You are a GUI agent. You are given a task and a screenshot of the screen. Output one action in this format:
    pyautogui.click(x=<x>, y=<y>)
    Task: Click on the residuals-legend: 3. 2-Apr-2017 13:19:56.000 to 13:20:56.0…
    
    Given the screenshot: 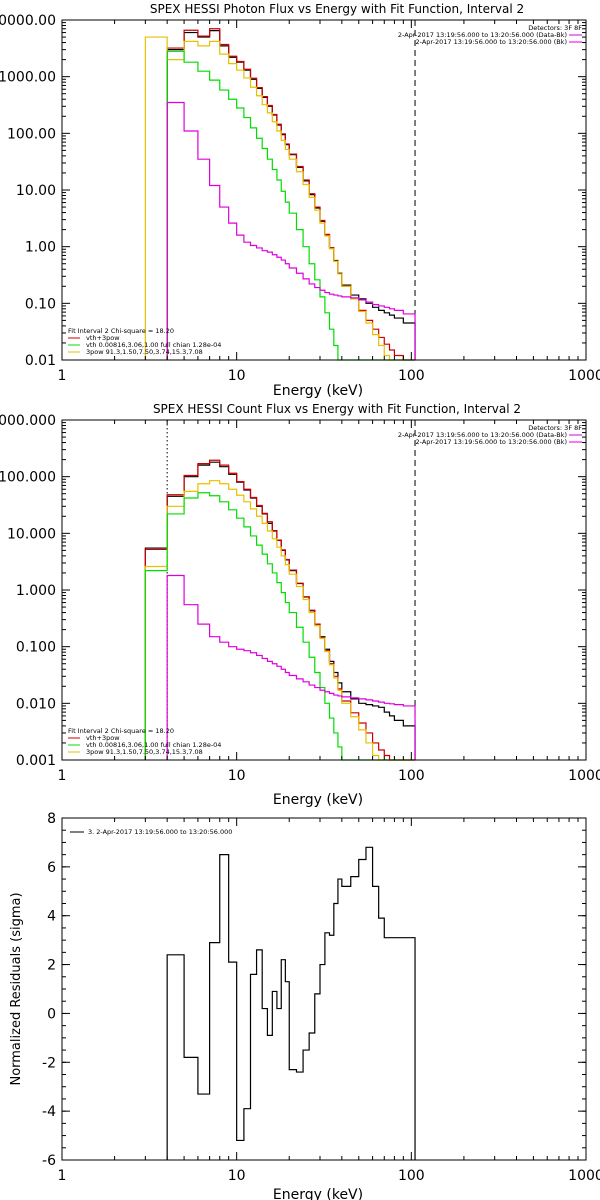 What is the action you would take?
    pyautogui.click(x=151, y=832)
    